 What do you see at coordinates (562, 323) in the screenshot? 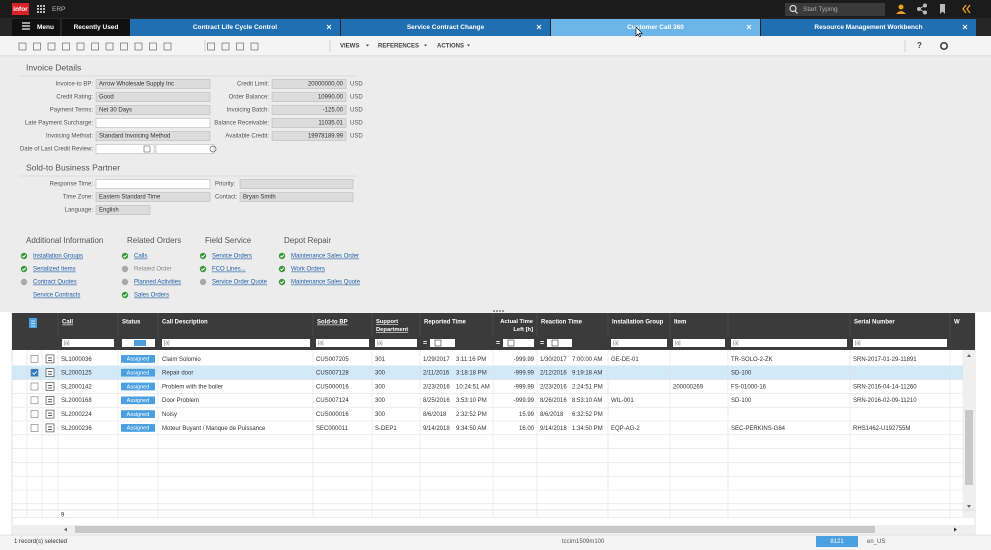
I see `column-header: Reaction Time` at bounding box center [562, 323].